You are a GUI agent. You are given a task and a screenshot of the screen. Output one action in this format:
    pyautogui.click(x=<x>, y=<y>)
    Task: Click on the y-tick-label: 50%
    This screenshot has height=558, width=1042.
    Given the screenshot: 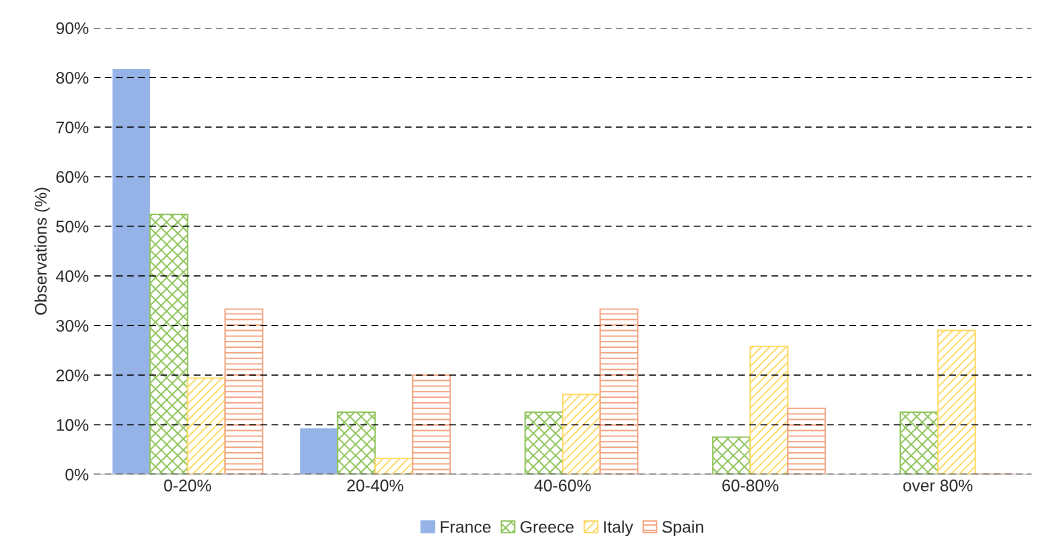 What is the action you would take?
    pyautogui.click(x=72, y=226)
    